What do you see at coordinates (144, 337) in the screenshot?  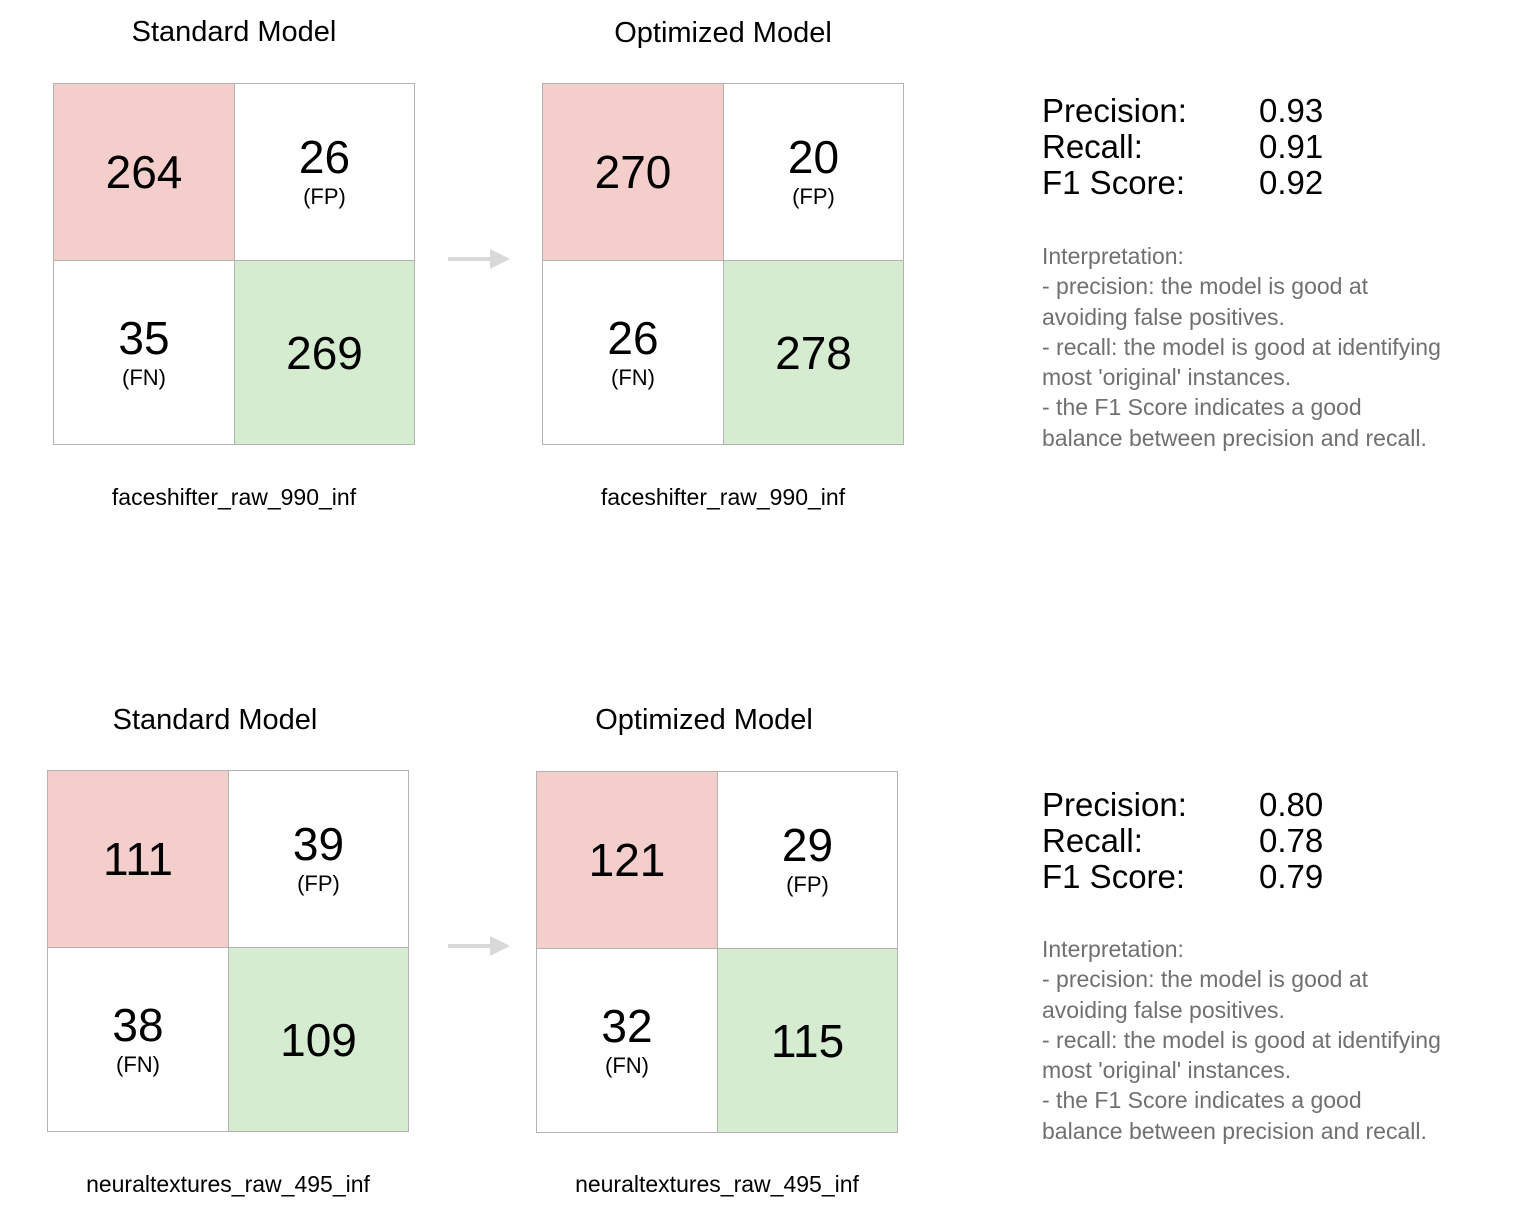 I see `false-negative-value: 35` at bounding box center [144, 337].